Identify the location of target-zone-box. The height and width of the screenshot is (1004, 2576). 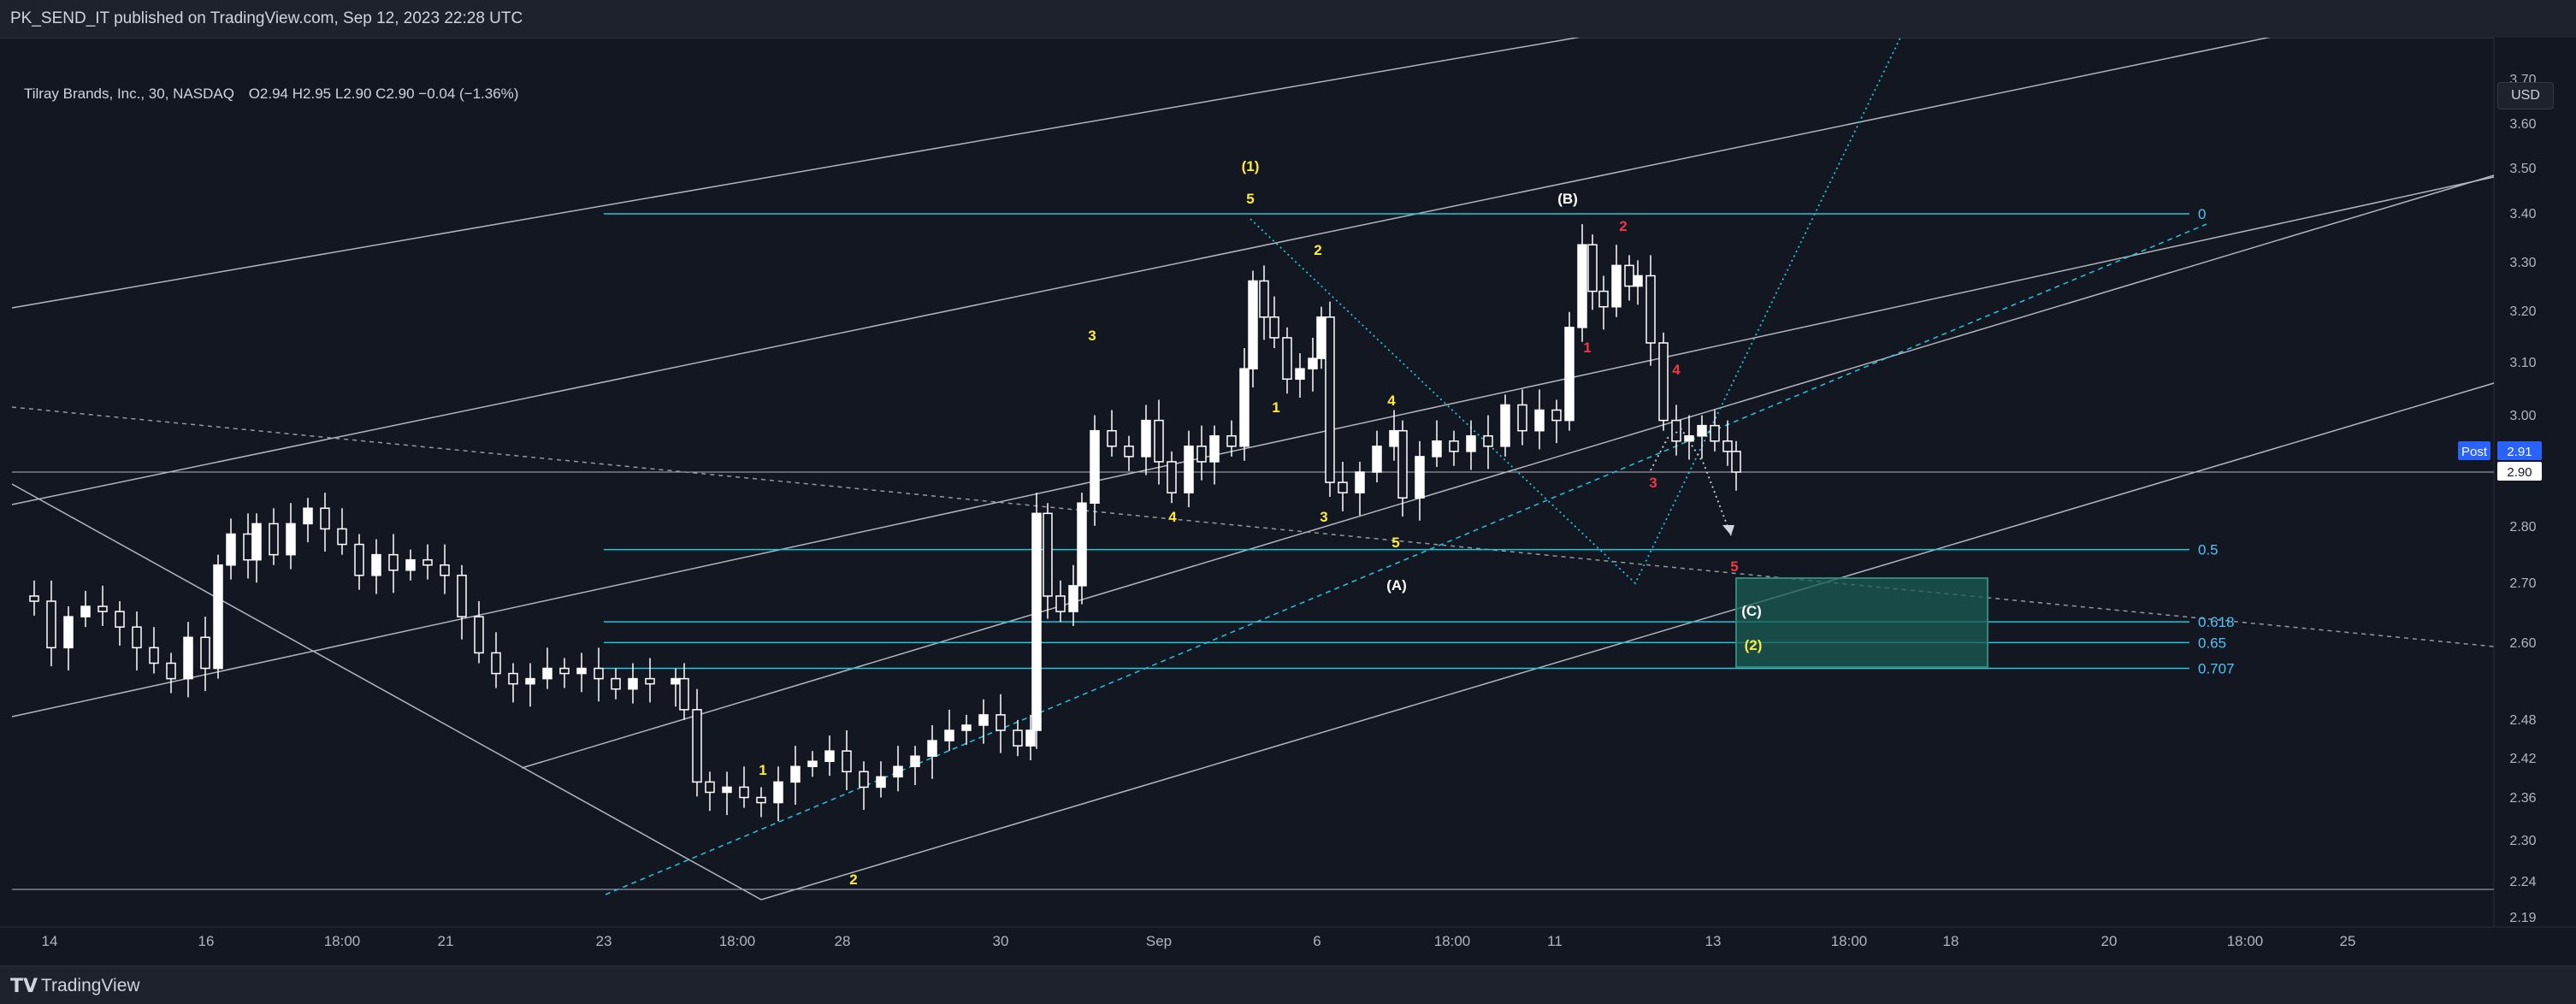
(1861, 622).